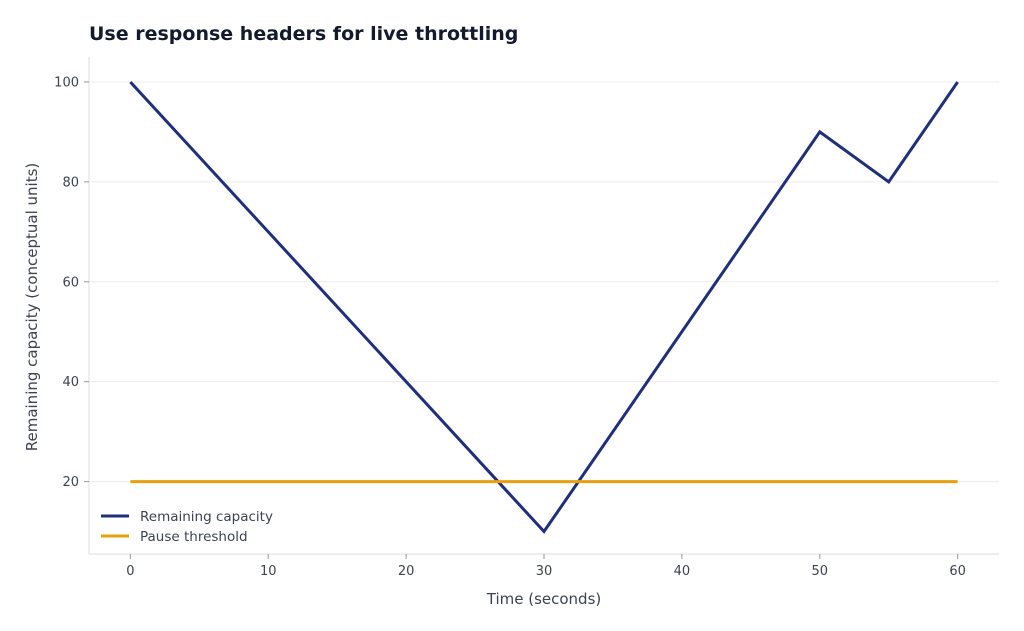 The height and width of the screenshot is (631, 1024). What do you see at coordinates (206, 517) in the screenshot?
I see `legend-label-0: Remaining capacity` at bounding box center [206, 517].